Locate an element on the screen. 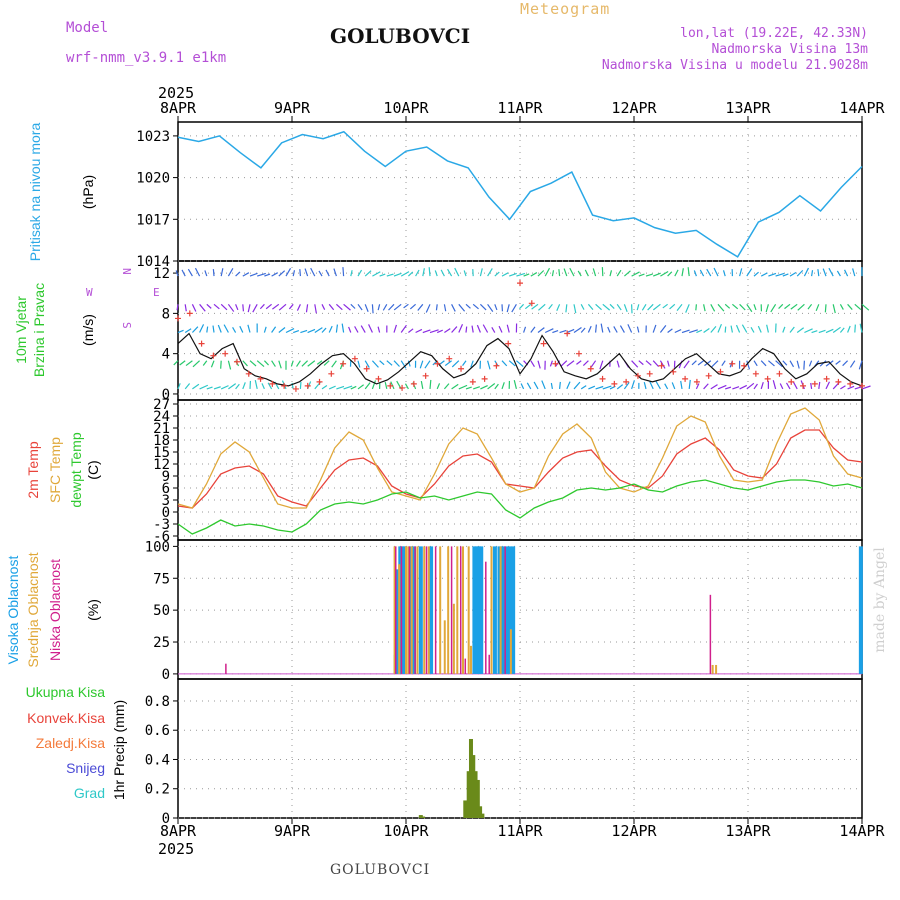  station-coords: lon,lat (19.22E, 42.33N) is located at coordinates (774, 33).